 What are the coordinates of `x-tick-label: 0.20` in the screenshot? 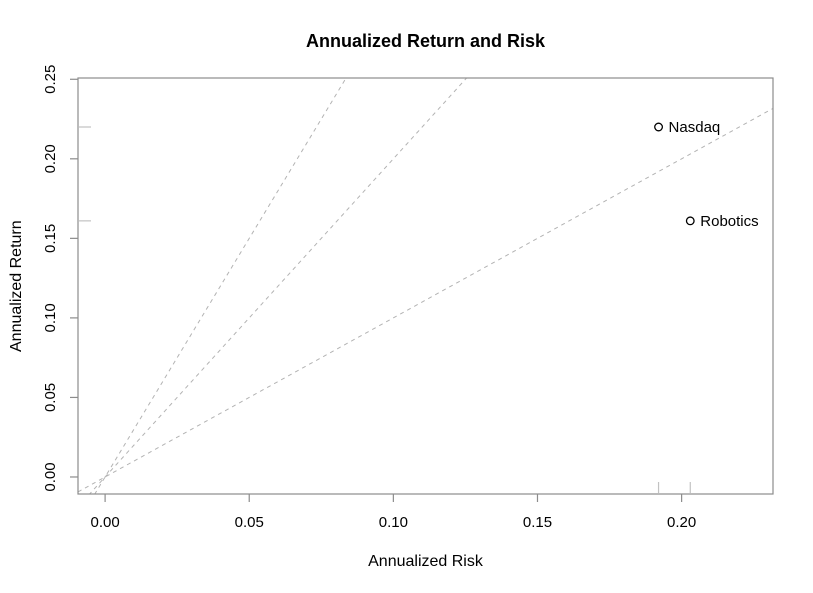 It's located at (681, 522).